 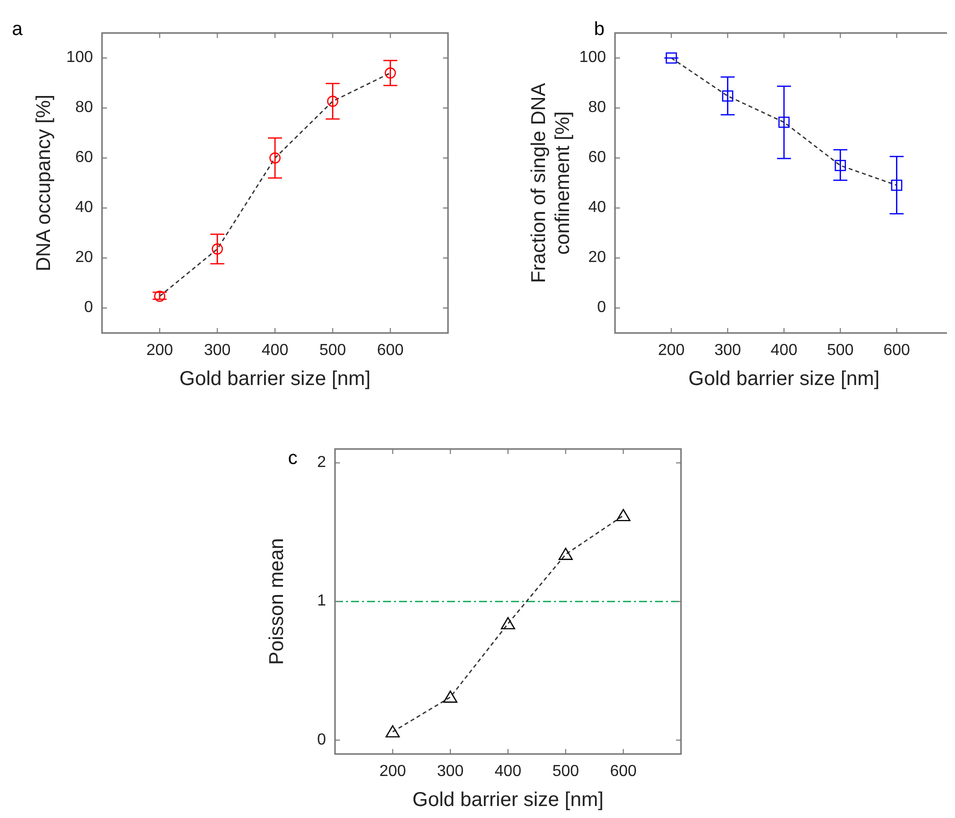 What do you see at coordinates (17, 29) in the screenshot?
I see `chart-title: a` at bounding box center [17, 29].